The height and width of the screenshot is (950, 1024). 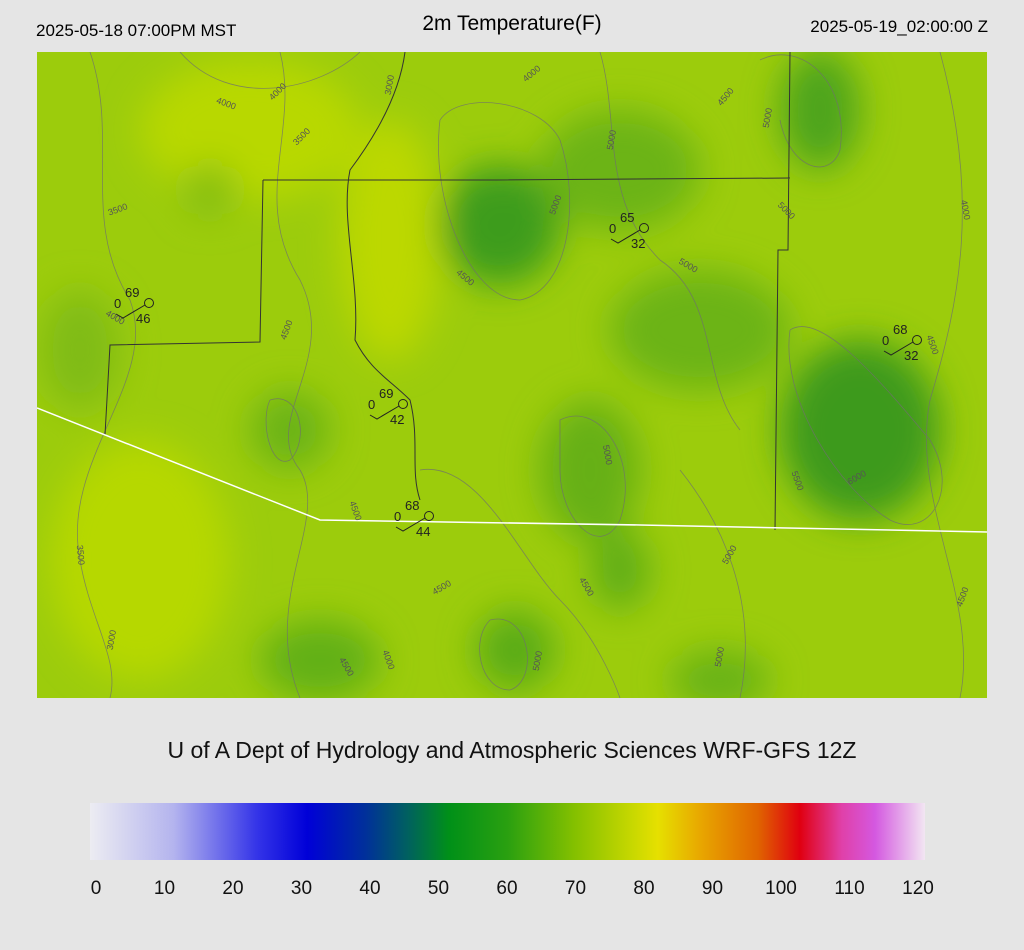 I want to click on station-dewpoint: 46, so click(x=143, y=318).